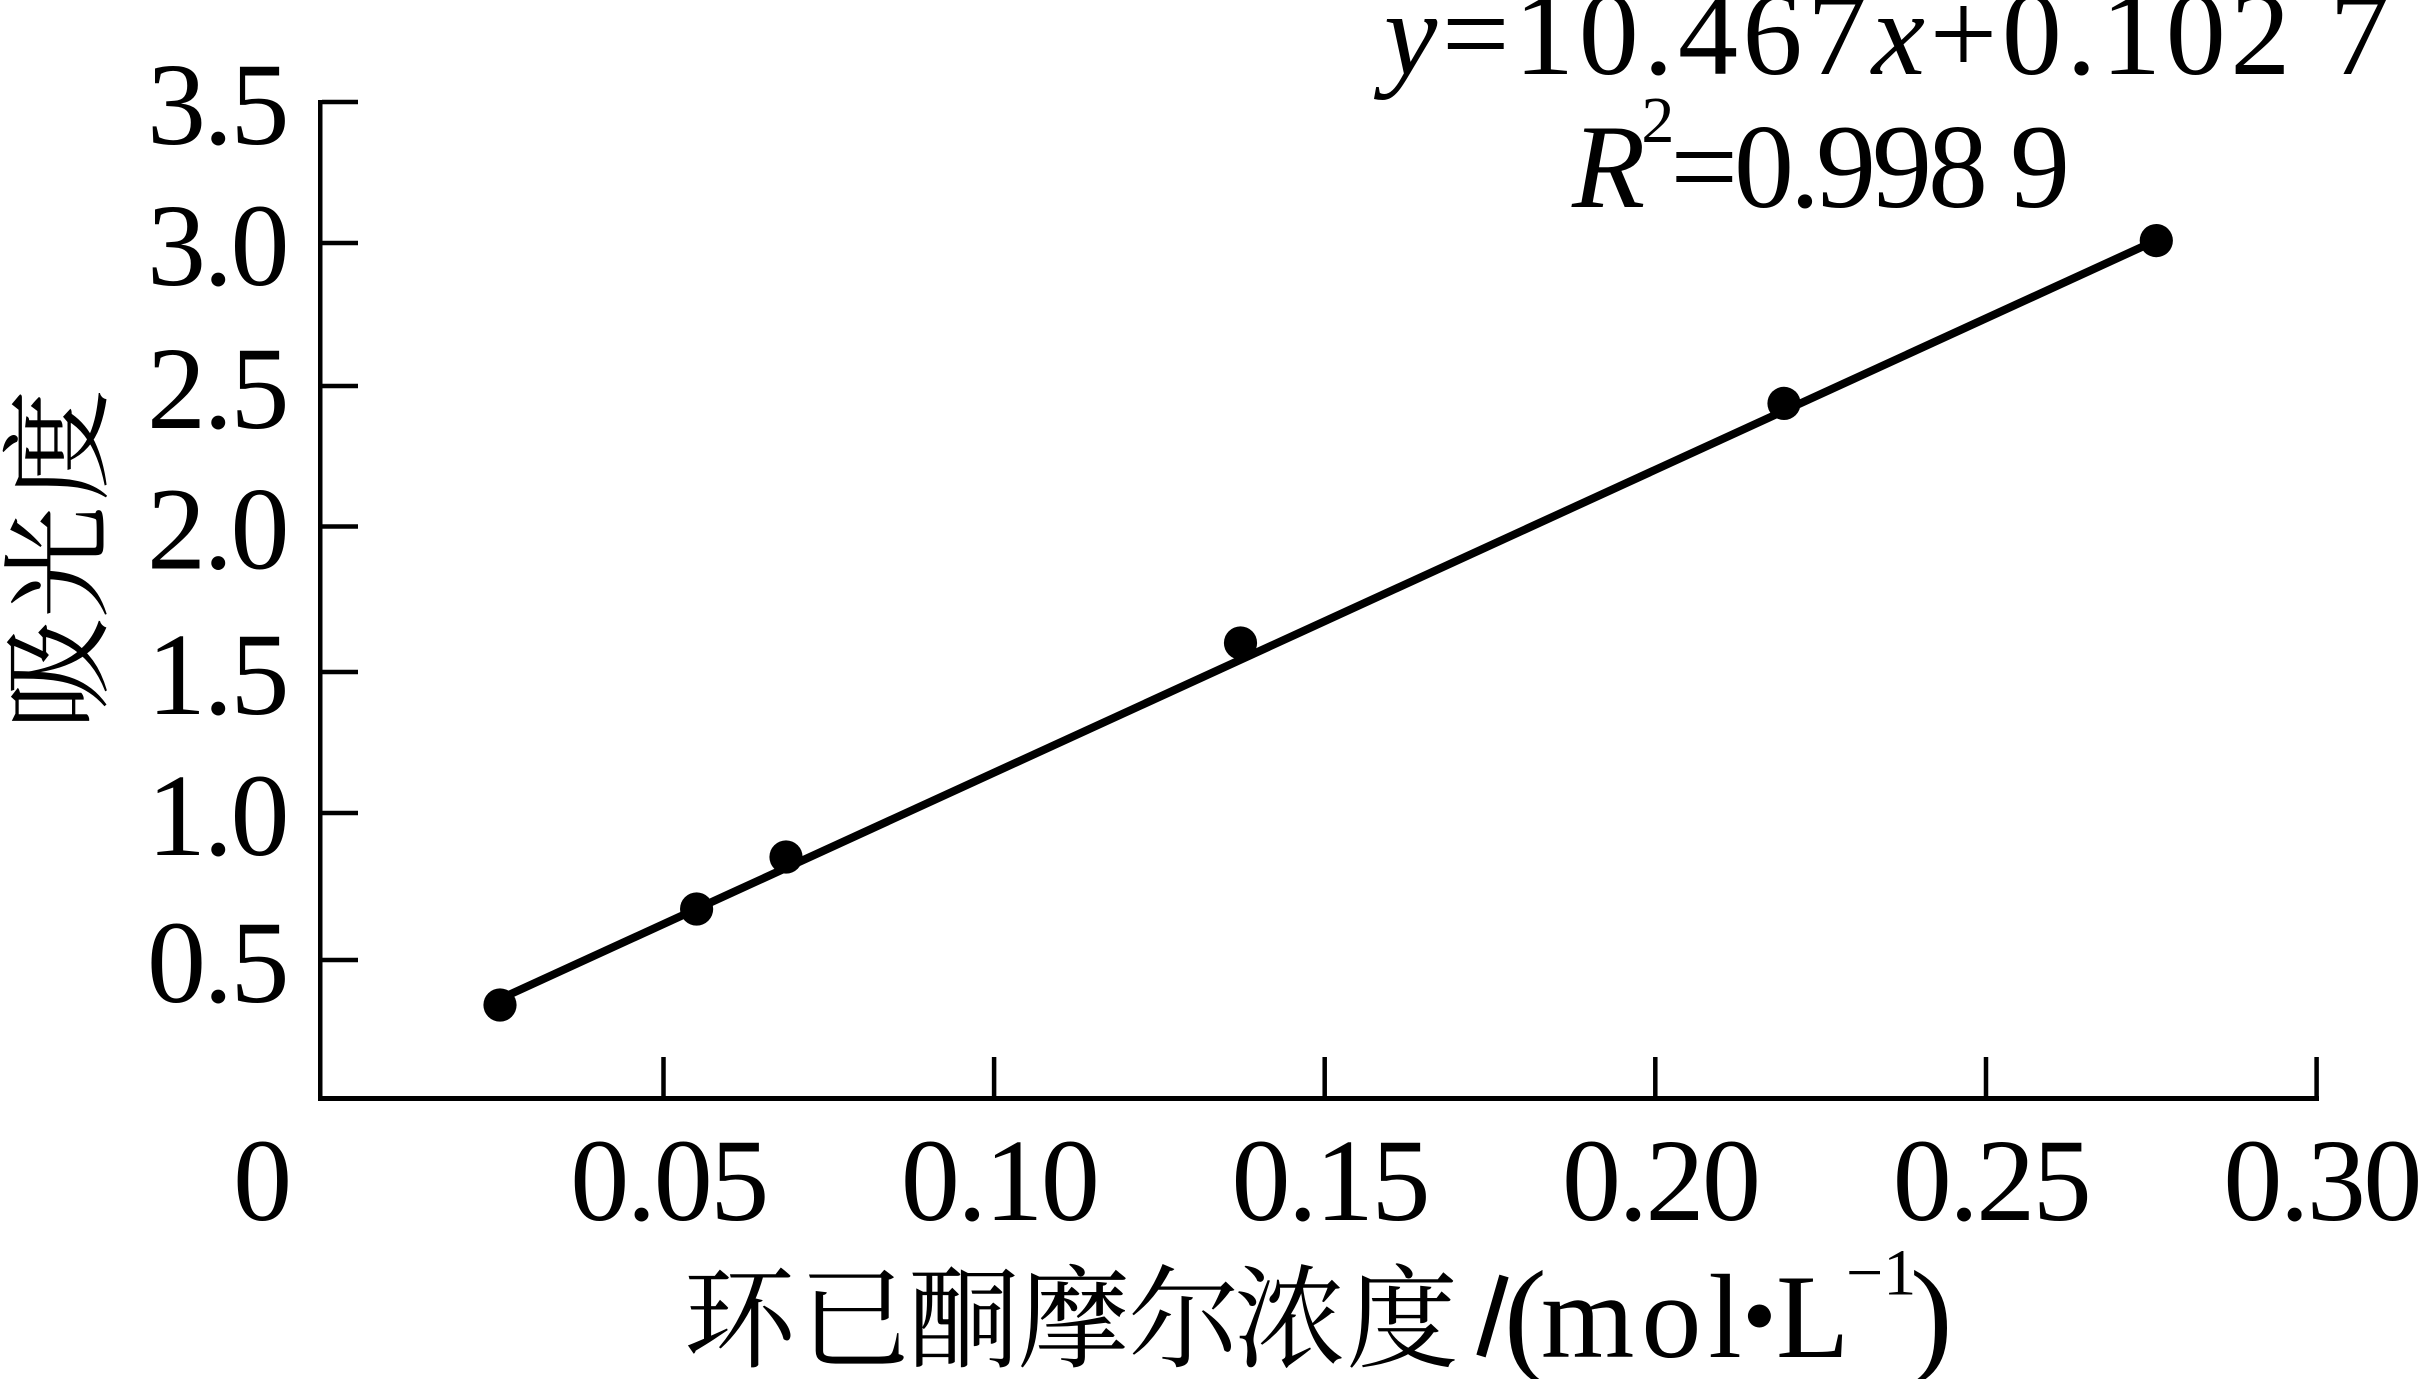 The width and height of the screenshot is (2420, 1379). Describe the element at coordinates (1645, 1314) in the screenshot. I see `svg-text: mol` at that location.